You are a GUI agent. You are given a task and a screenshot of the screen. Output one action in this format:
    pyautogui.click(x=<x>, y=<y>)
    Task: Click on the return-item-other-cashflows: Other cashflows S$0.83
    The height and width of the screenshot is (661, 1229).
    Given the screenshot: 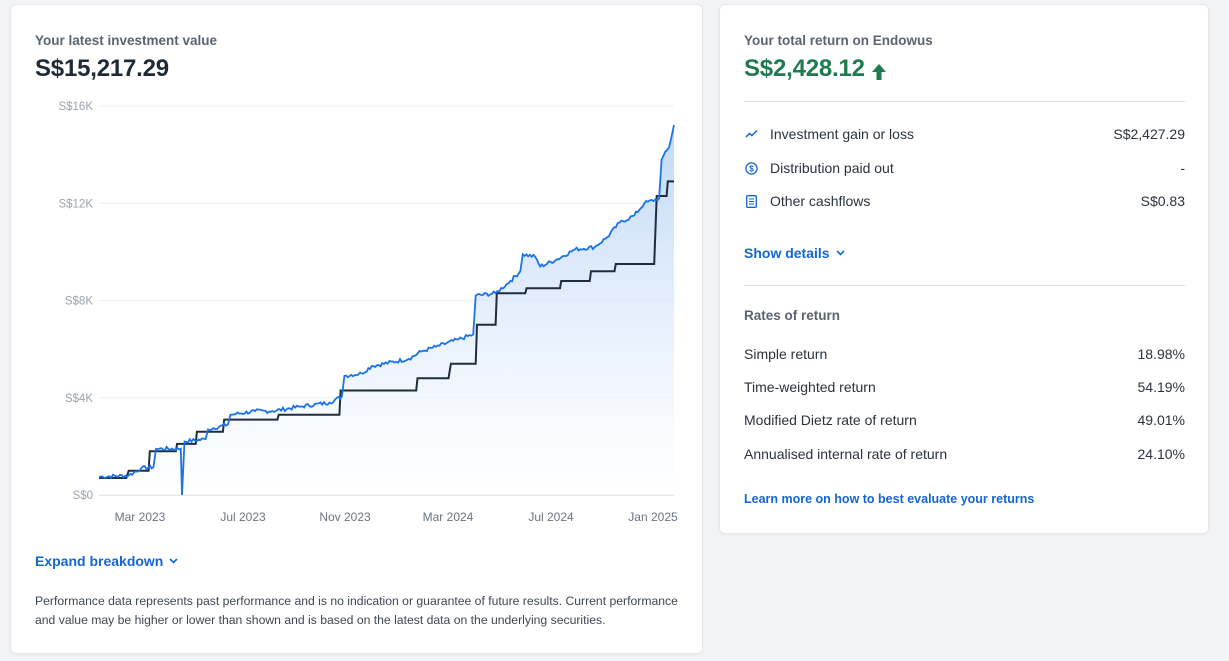 What is the action you would take?
    pyautogui.click(x=964, y=201)
    